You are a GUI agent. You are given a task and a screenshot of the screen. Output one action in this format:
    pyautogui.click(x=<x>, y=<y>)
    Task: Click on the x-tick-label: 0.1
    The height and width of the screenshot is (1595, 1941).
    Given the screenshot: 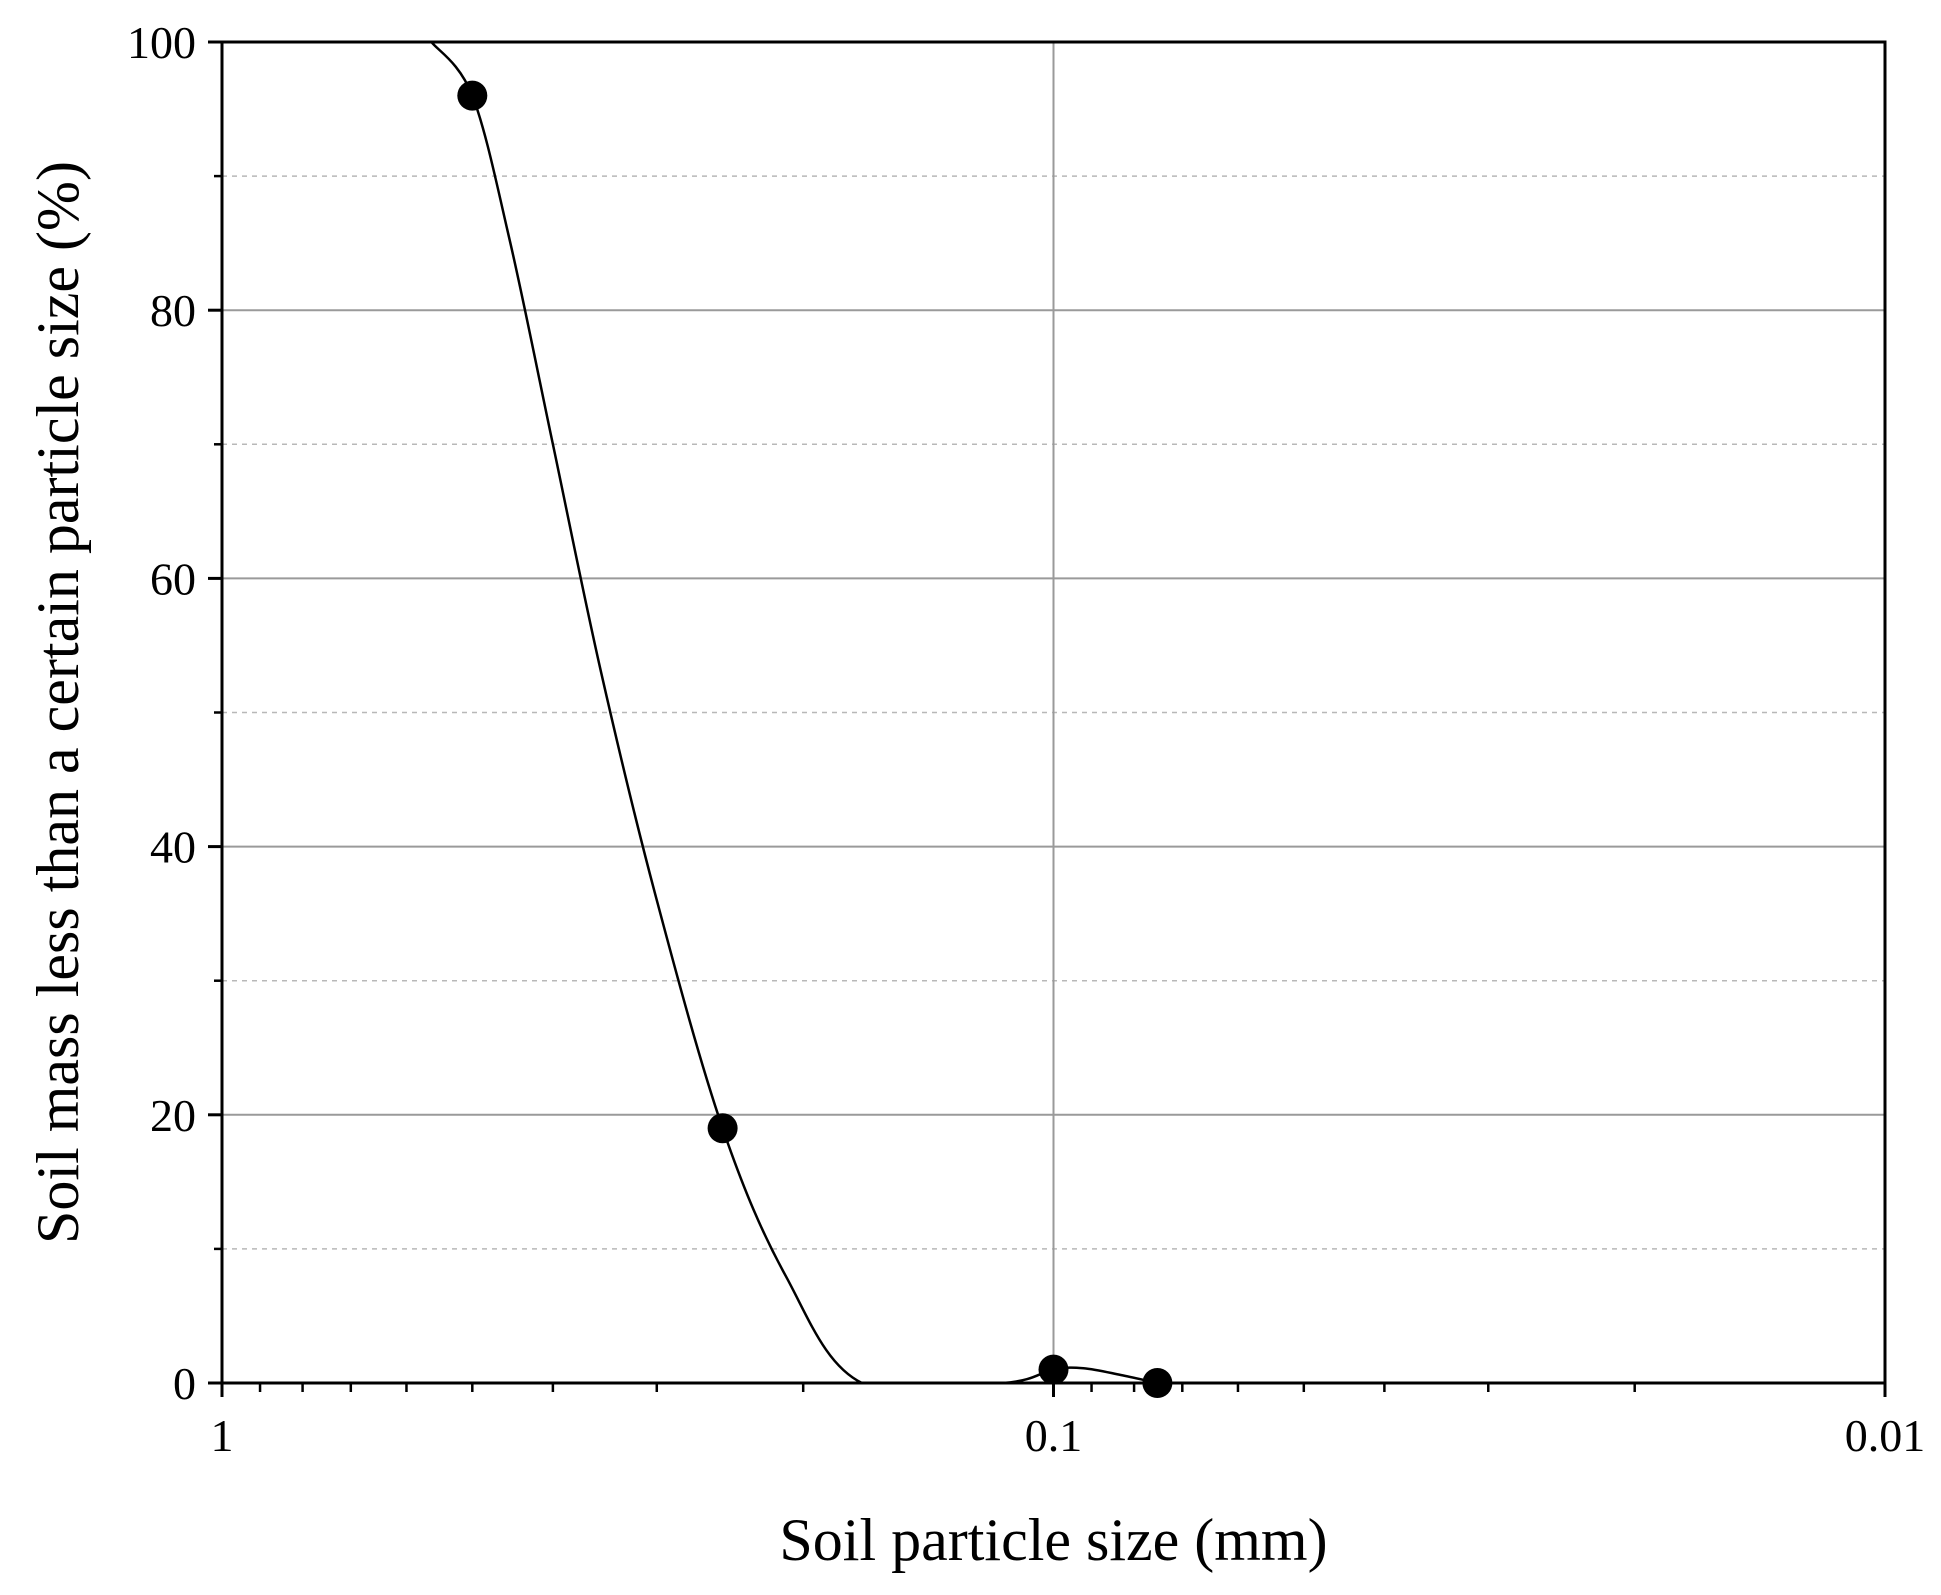 What is the action you would take?
    pyautogui.click(x=1054, y=1435)
    